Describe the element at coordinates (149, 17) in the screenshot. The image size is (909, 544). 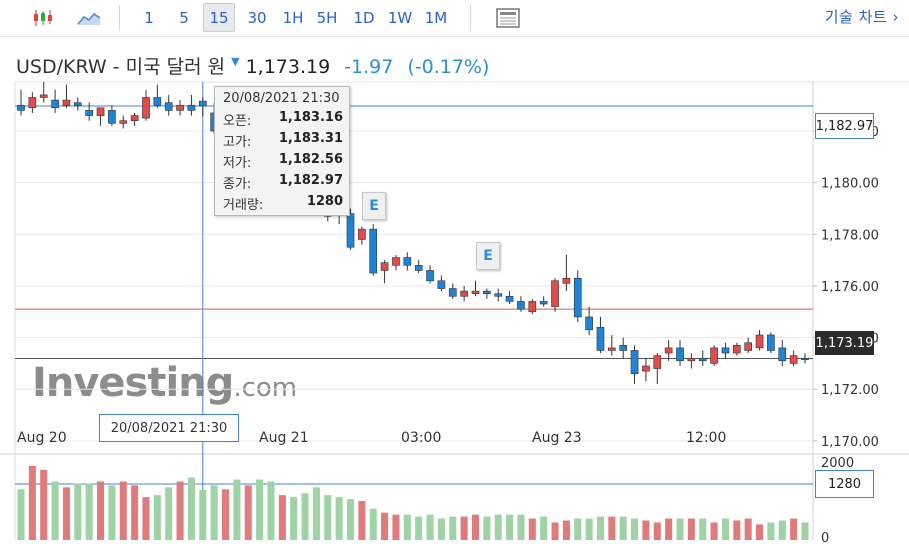
I see `interval-1: 1` at that location.